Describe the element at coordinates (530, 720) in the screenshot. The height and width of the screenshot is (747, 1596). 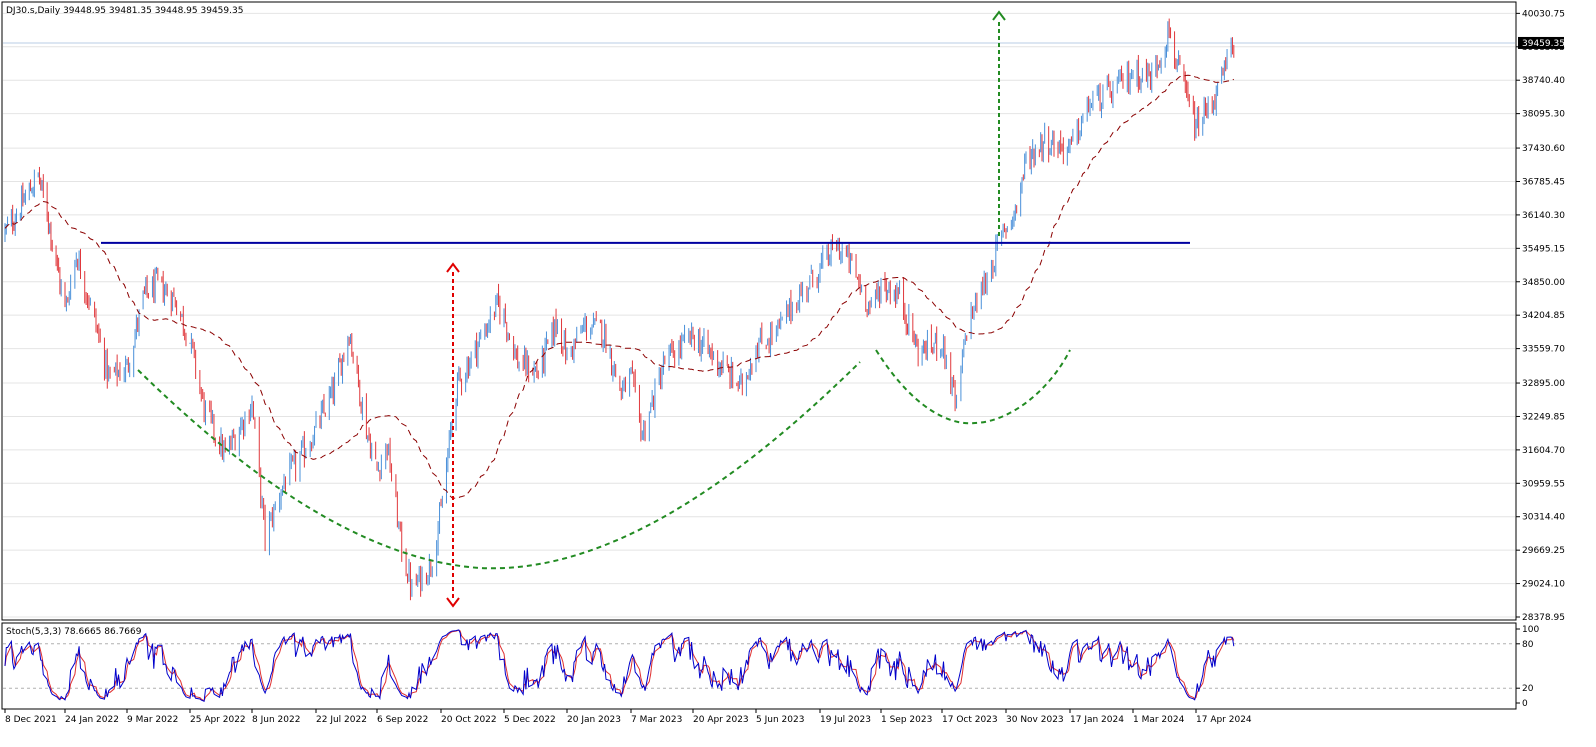
I see `time-axis-label: 5 Dec 2022` at that location.